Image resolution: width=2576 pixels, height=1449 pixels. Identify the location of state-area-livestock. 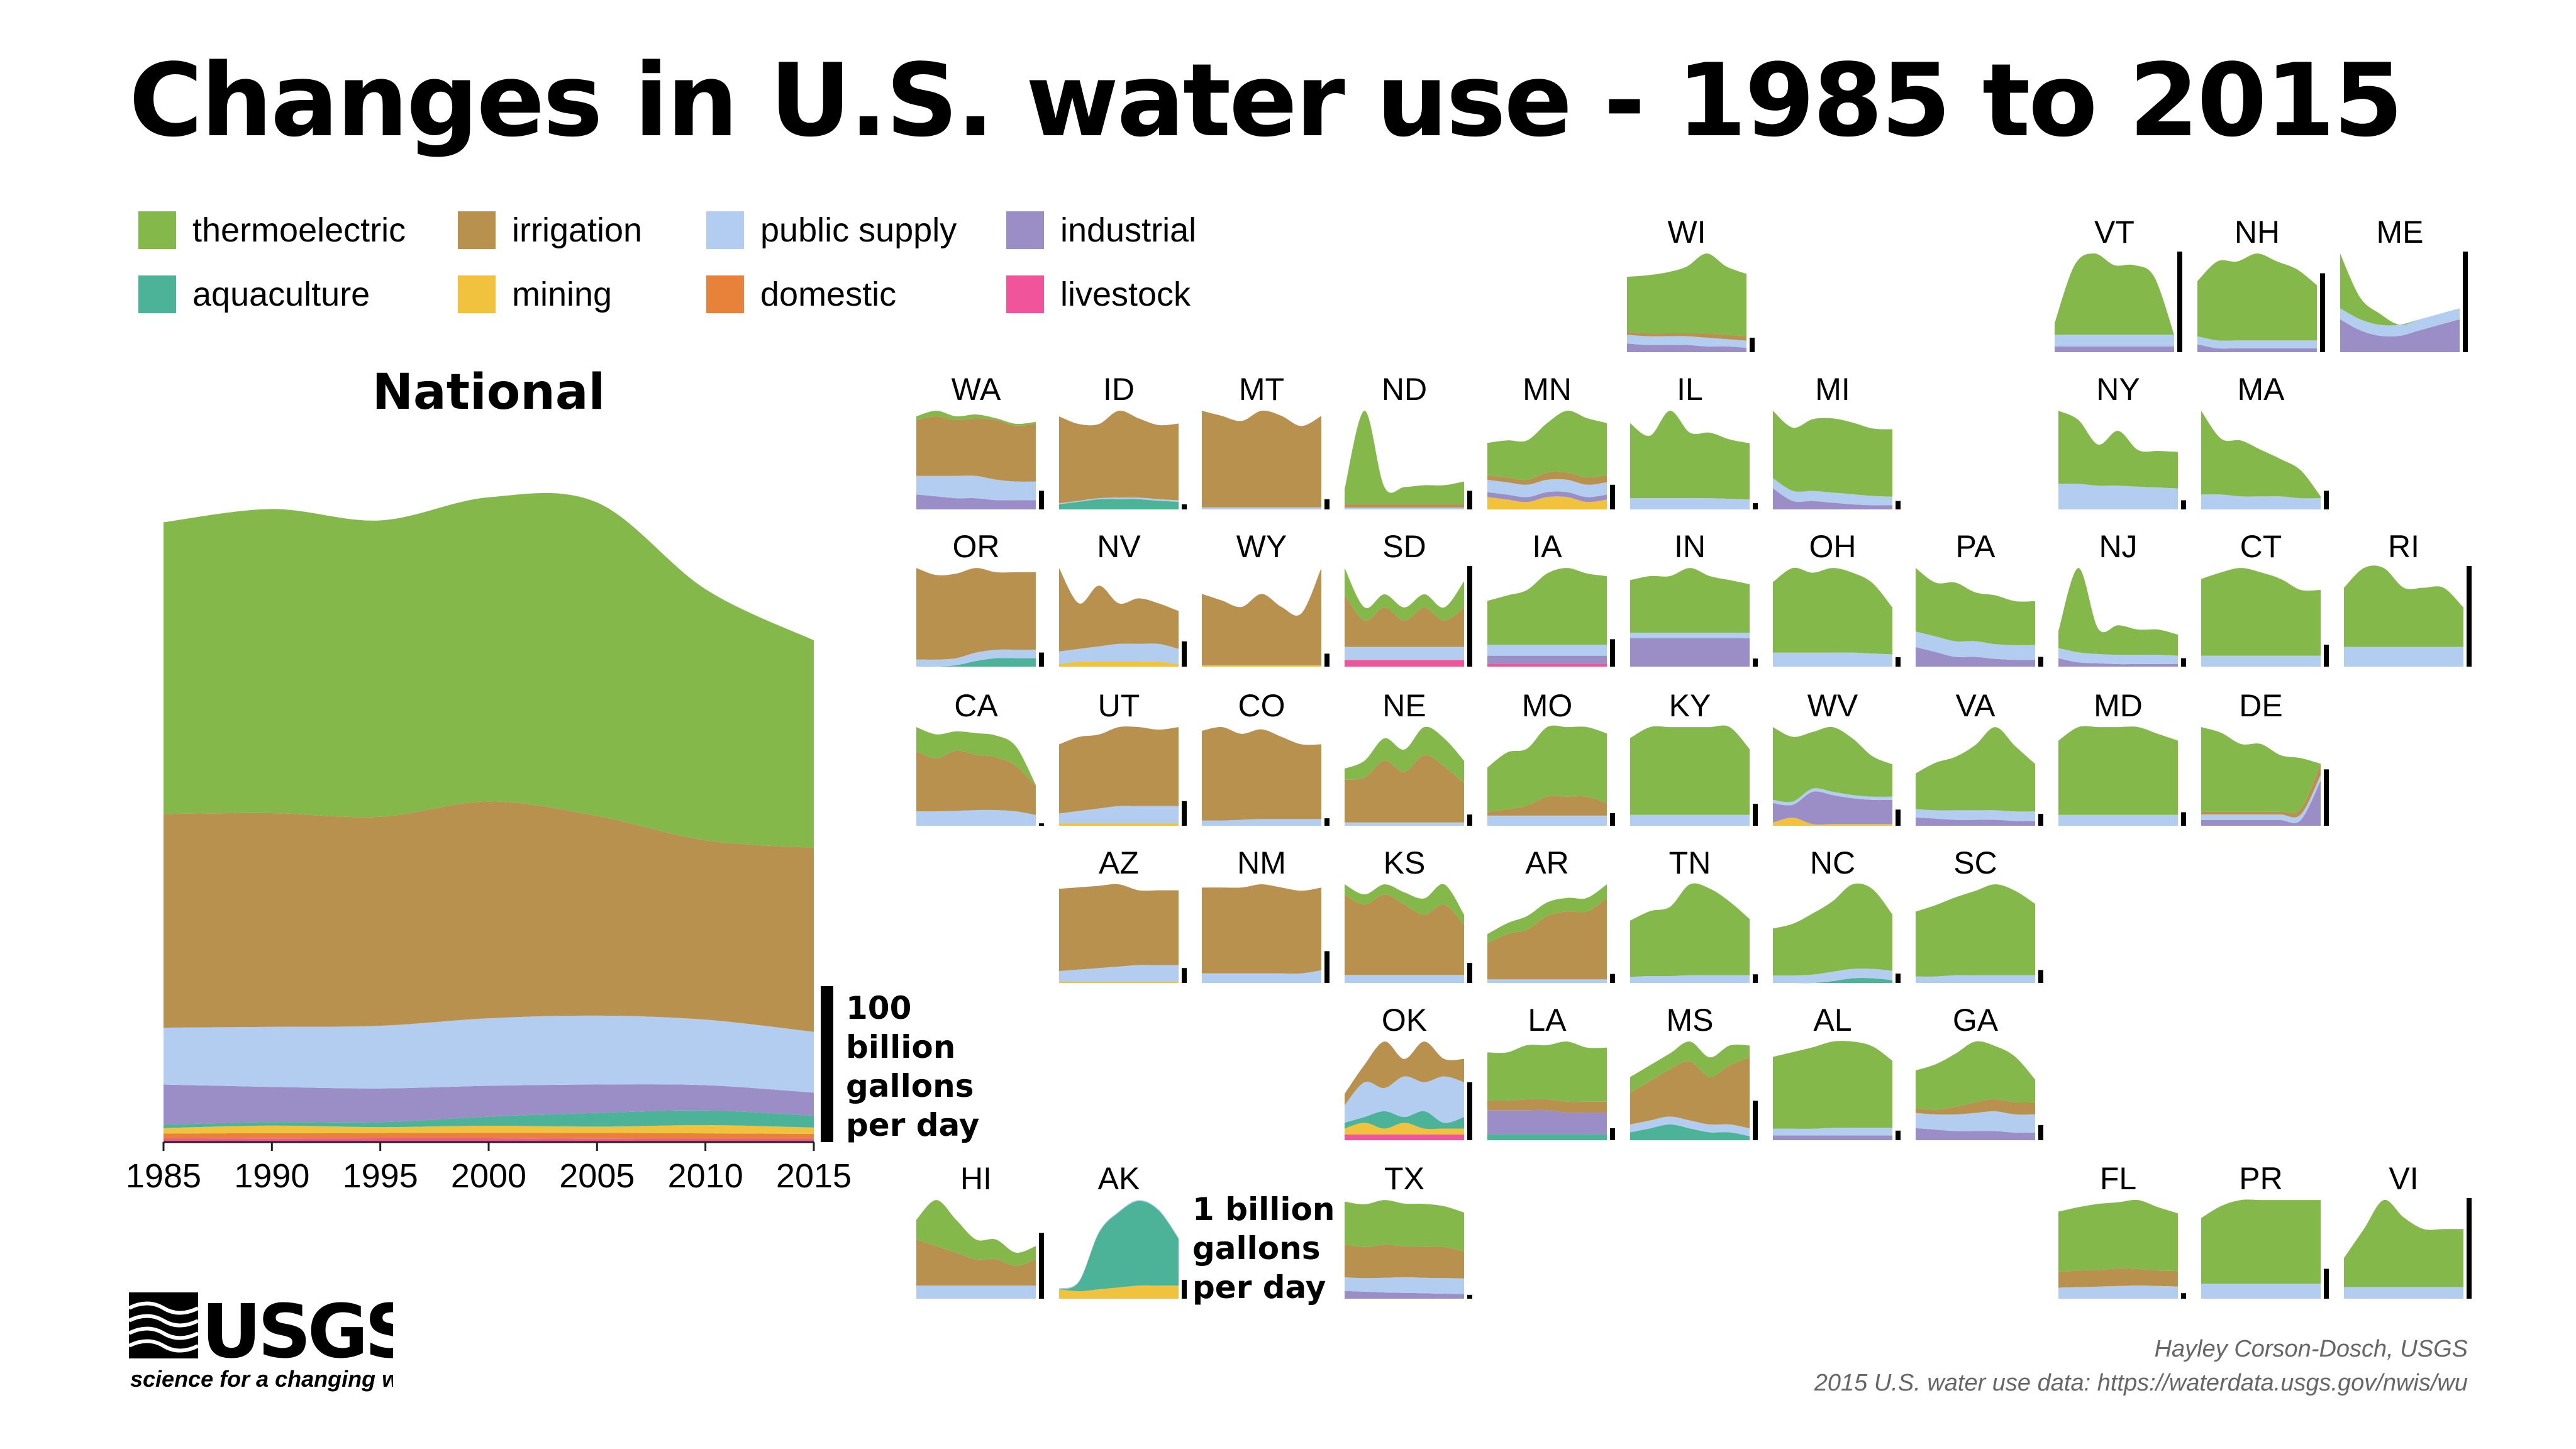
(1404, 1137).